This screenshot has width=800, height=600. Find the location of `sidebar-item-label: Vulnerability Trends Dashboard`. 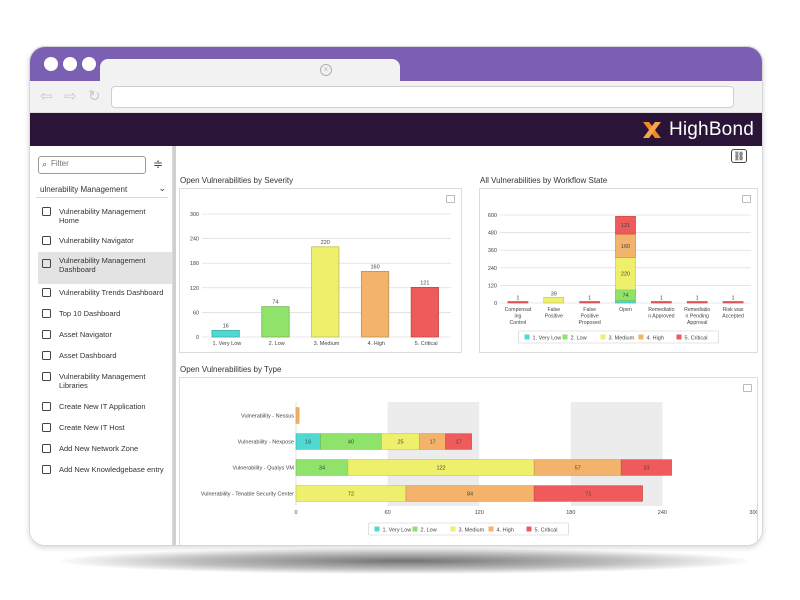

sidebar-item-label: Vulnerability Trends Dashboard is located at coordinates (111, 292).